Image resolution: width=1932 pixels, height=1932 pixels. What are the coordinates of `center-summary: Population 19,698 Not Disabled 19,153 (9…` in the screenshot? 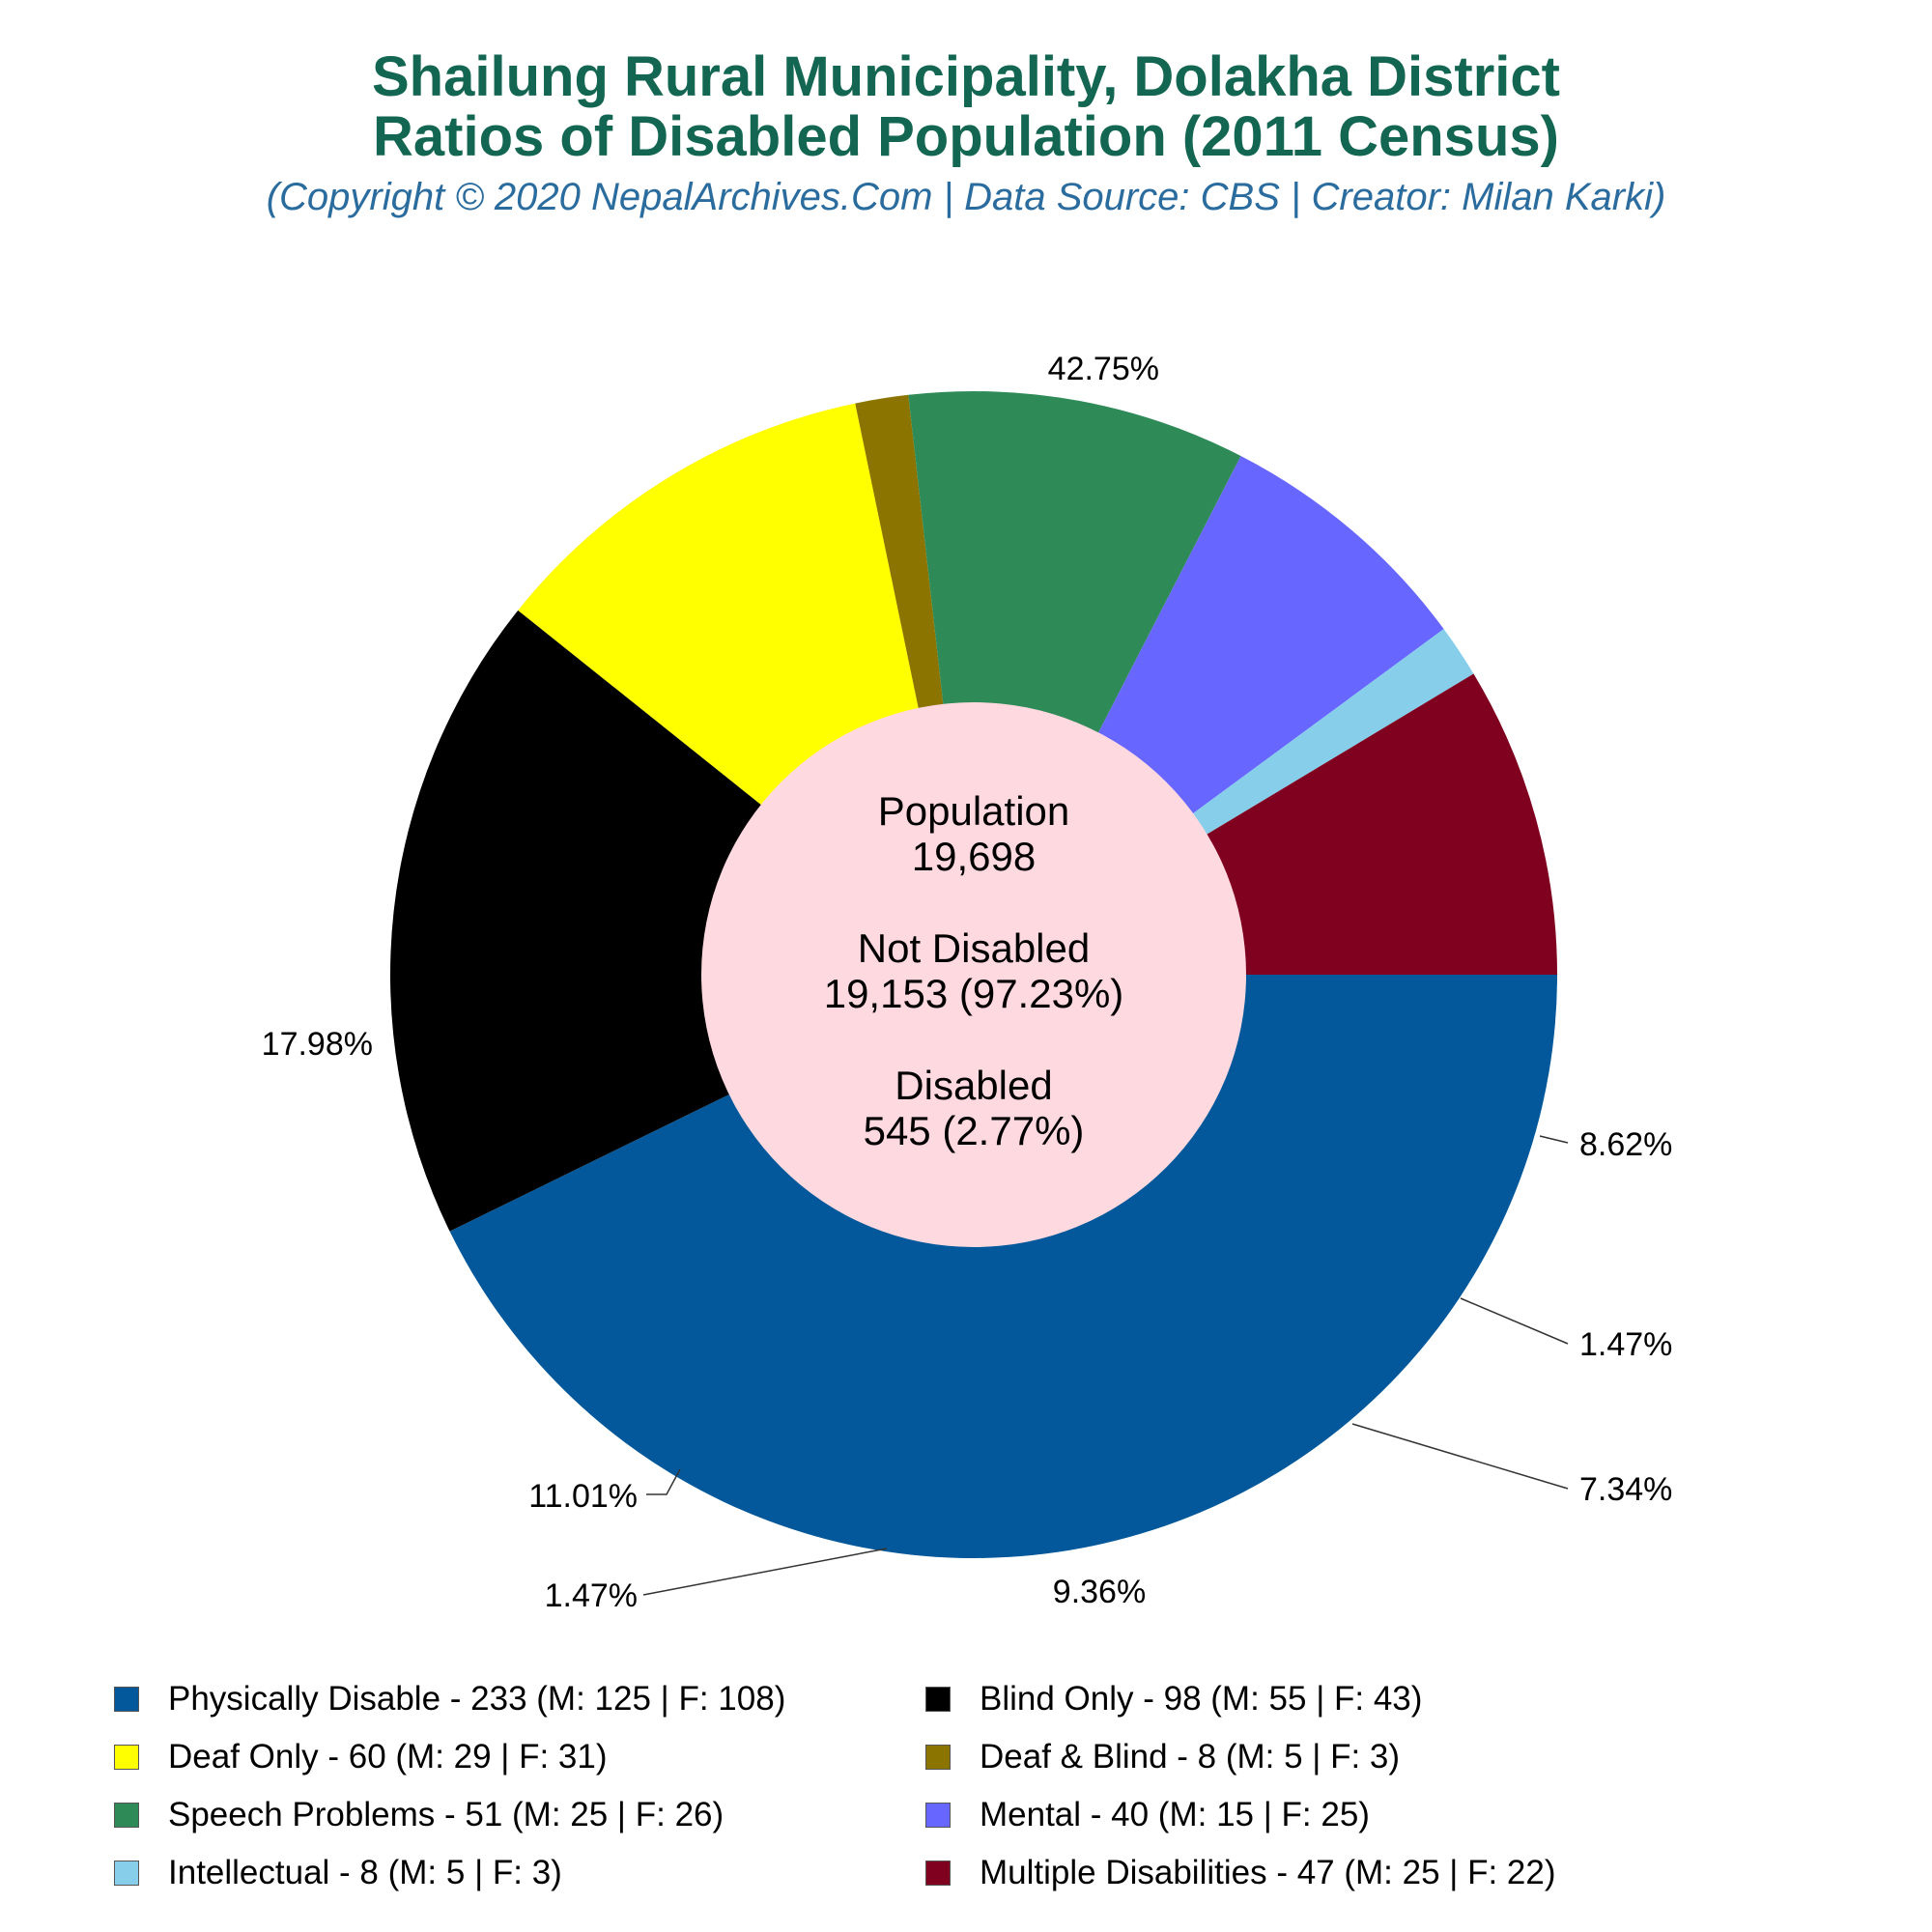 It's located at (974, 970).